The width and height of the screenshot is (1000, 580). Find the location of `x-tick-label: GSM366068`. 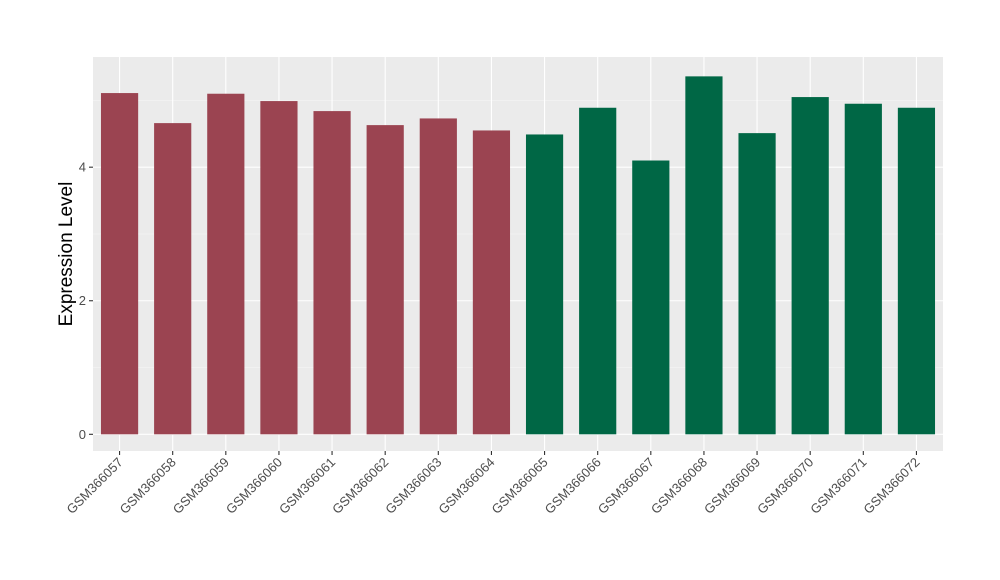

x-tick-label: GSM366068 is located at coordinates (679, 486).